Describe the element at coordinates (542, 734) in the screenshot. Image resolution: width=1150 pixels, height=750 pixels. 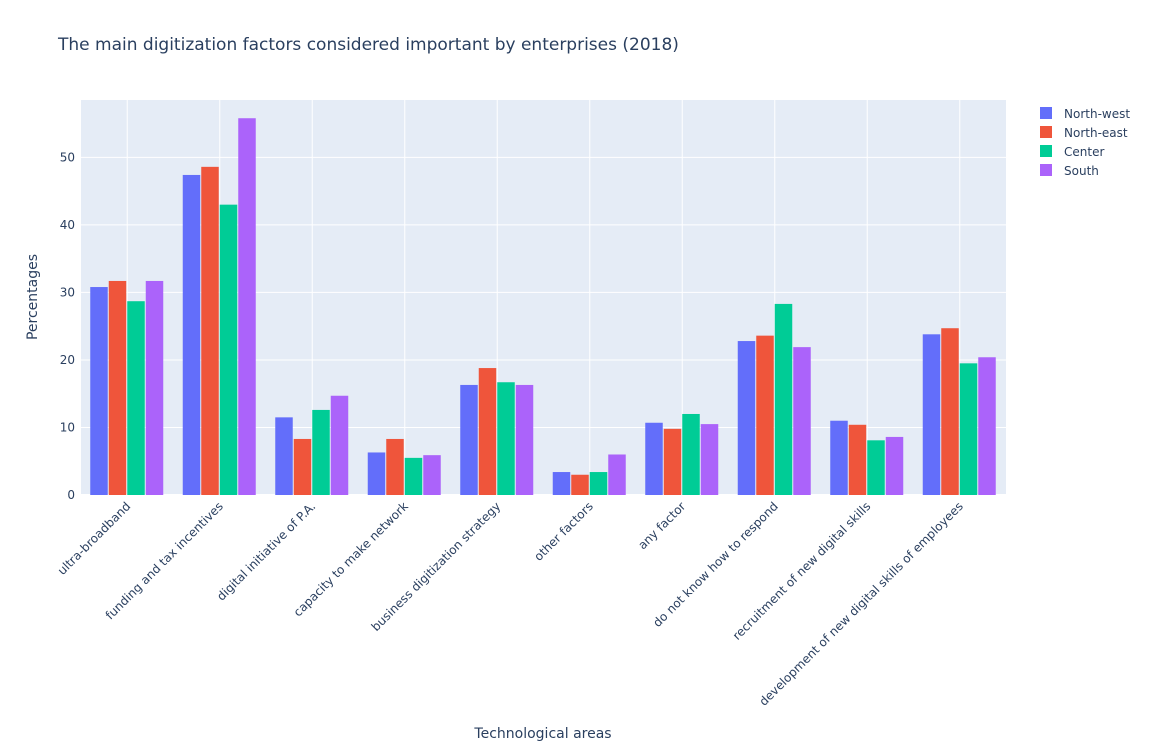
I see `x-axis-title: Technological areas` at that location.